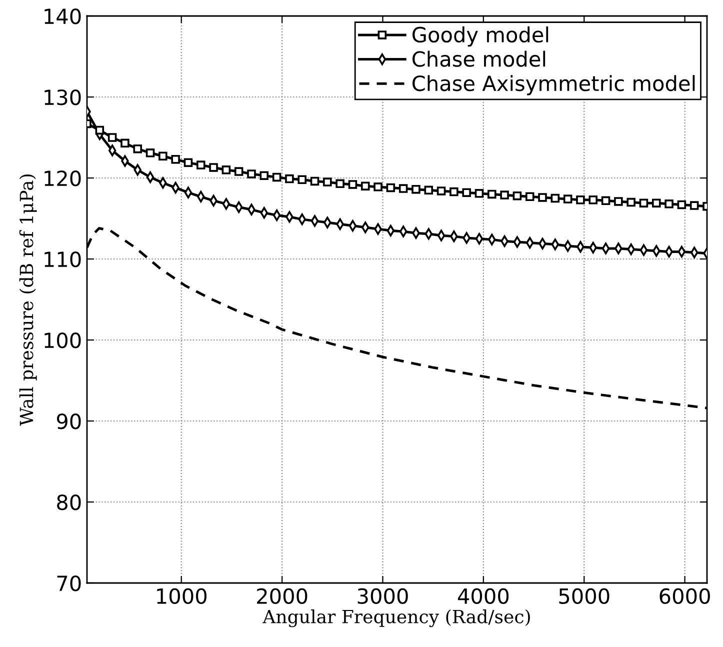 The width and height of the screenshot is (723, 647). Describe the element at coordinates (62, 178) in the screenshot. I see `y-tick-label: 120` at that location.